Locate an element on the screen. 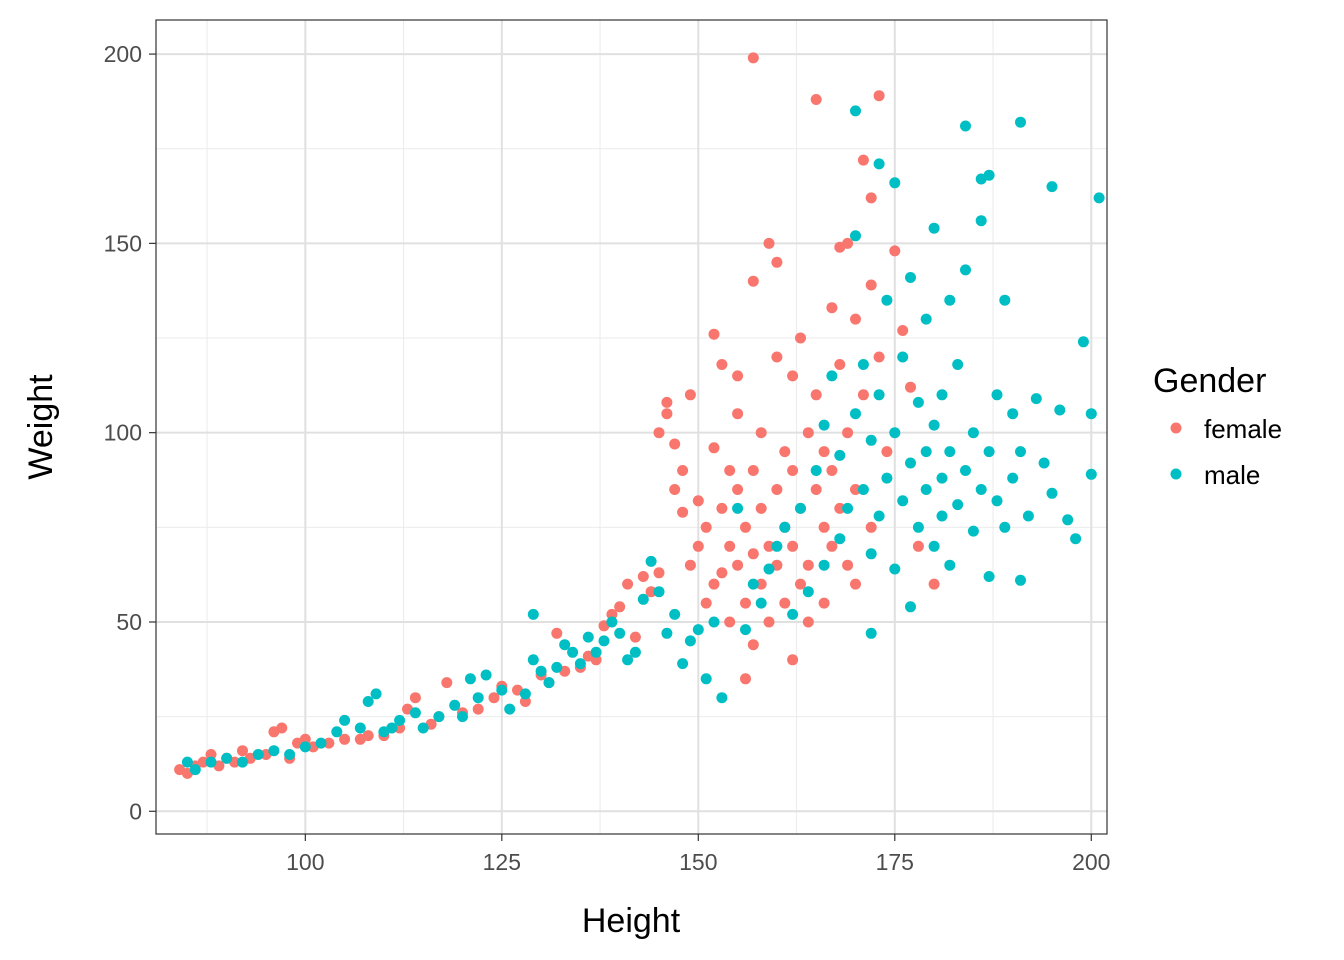 The height and width of the screenshot is (960, 1344). legend: Gender female male is located at coordinates (1217, 426).